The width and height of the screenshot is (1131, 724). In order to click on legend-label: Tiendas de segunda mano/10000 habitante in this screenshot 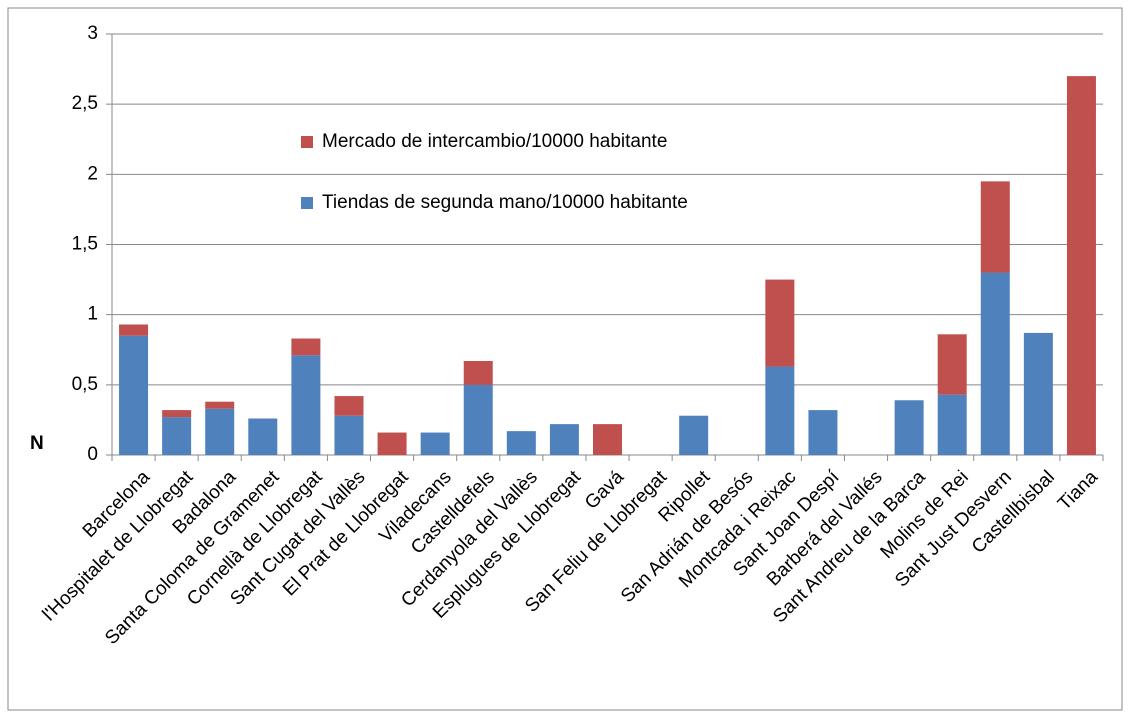, I will do `click(505, 202)`.